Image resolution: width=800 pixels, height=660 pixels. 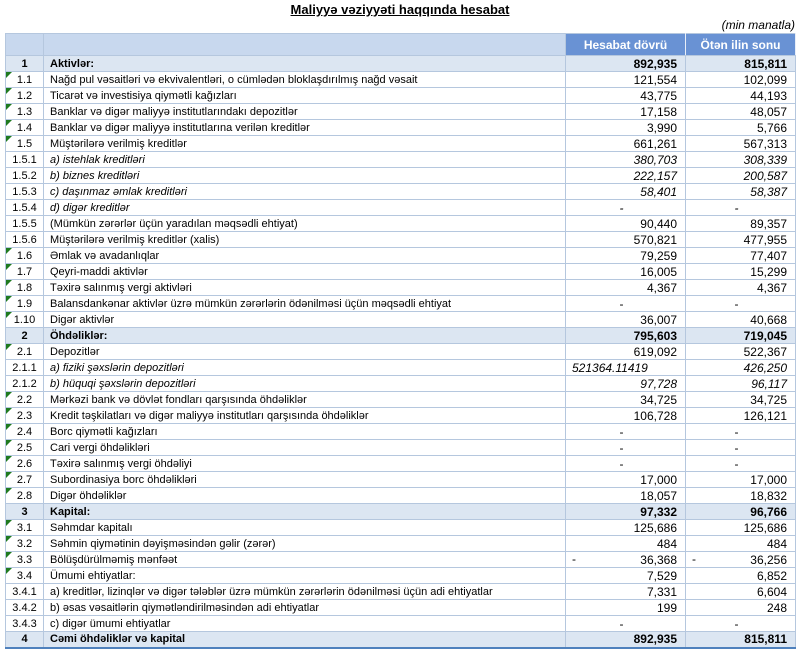 What do you see at coordinates (304, 463) in the screenshot?
I see `row-label-cell: Təxirə salınmış vergi öhdəliyi` at bounding box center [304, 463].